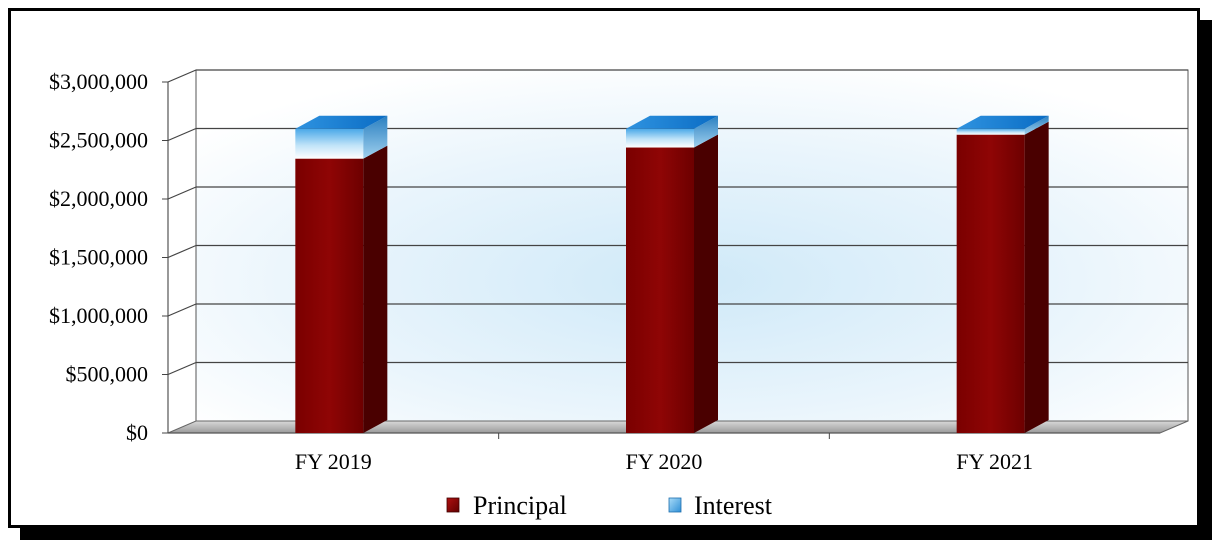  I want to click on legend: Principal Interest, so click(609, 505).